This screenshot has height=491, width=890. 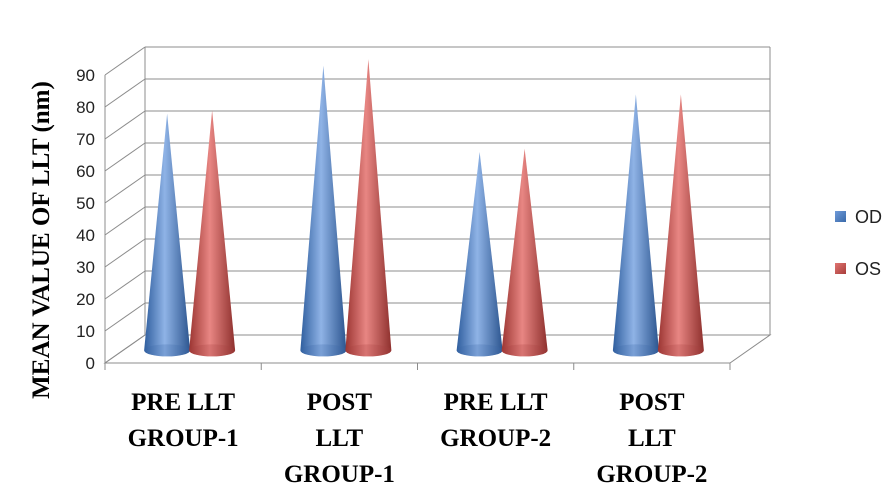 I want to click on floor, so click(x=437, y=349).